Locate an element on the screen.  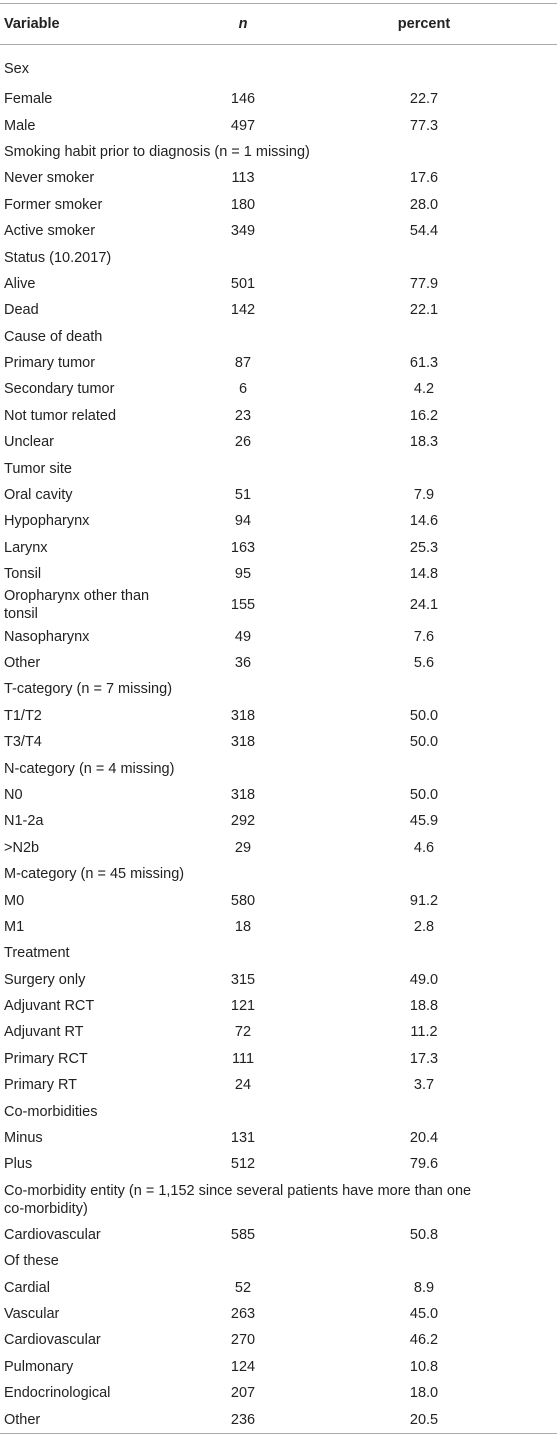
percent-cell: 61.3 is located at coordinates (424, 363).